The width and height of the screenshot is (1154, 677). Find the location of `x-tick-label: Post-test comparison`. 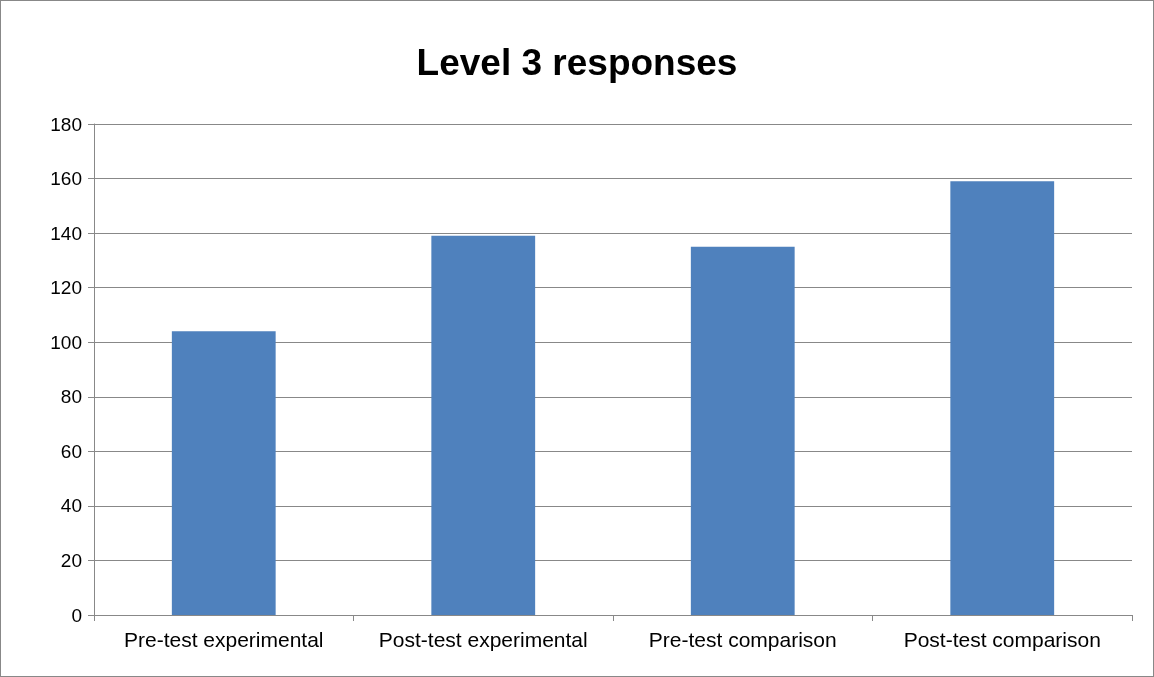

x-tick-label: Post-test comparison is located at coordinates (1002, 639).